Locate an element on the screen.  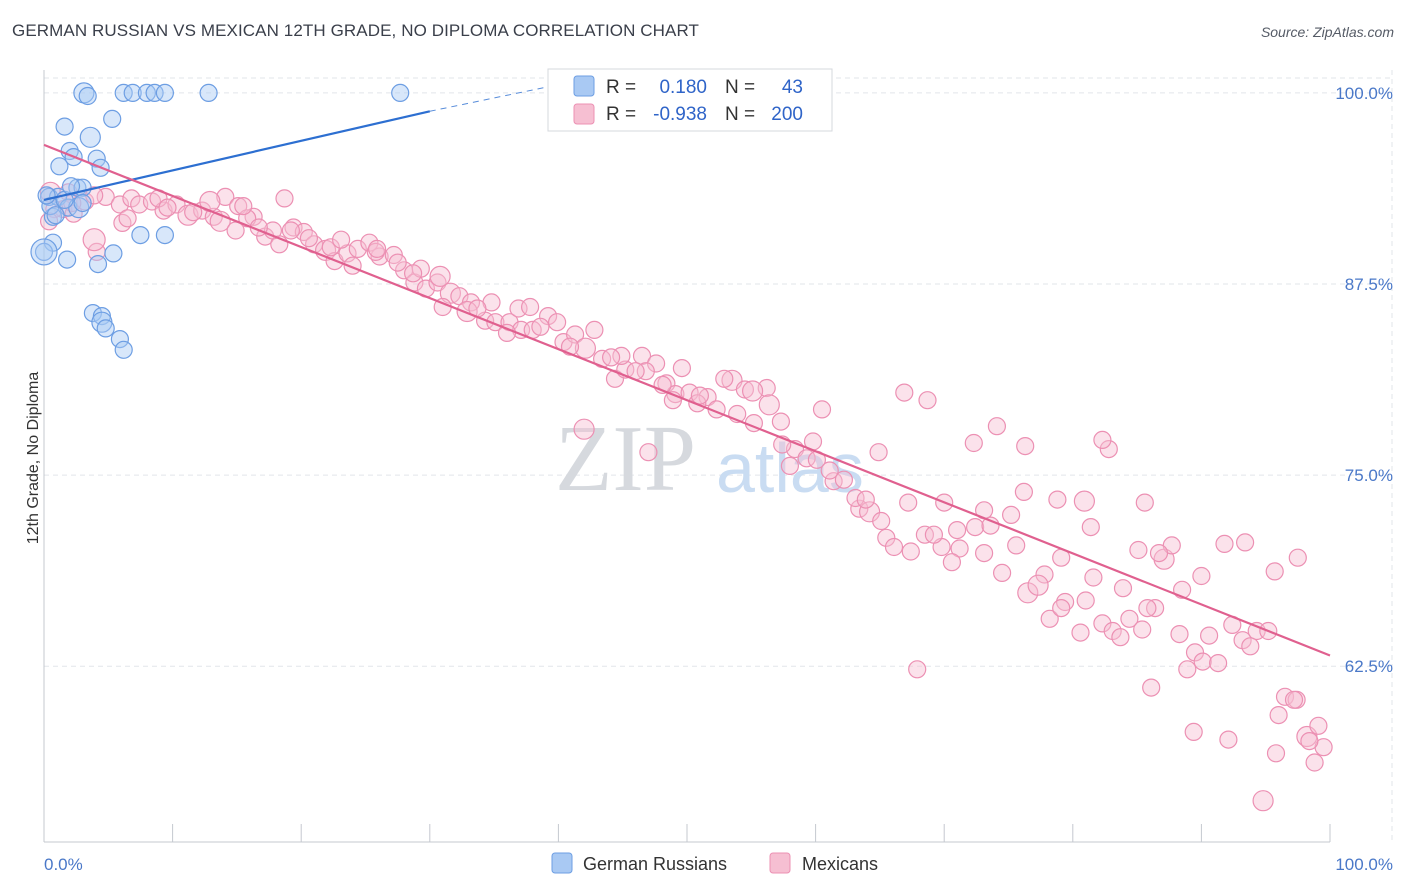
german-russians-point-large is located at coordinates (44, 252).